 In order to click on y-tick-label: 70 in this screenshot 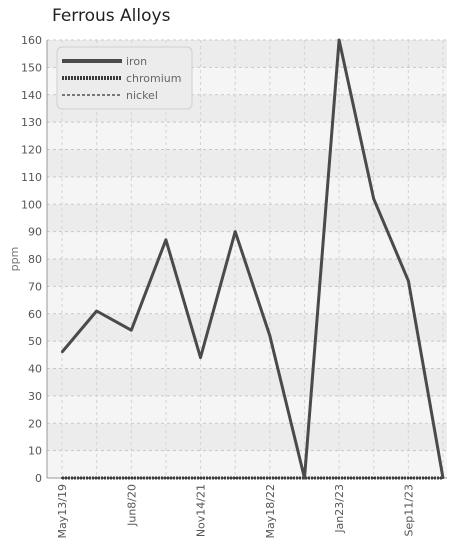, I will do `click(35, 286)`.